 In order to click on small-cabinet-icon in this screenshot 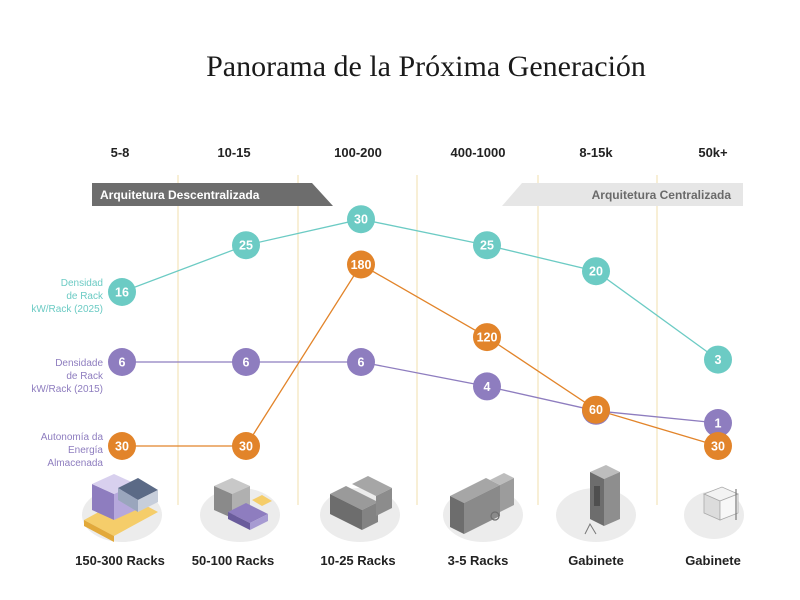, I will do `click(714, 512)`.